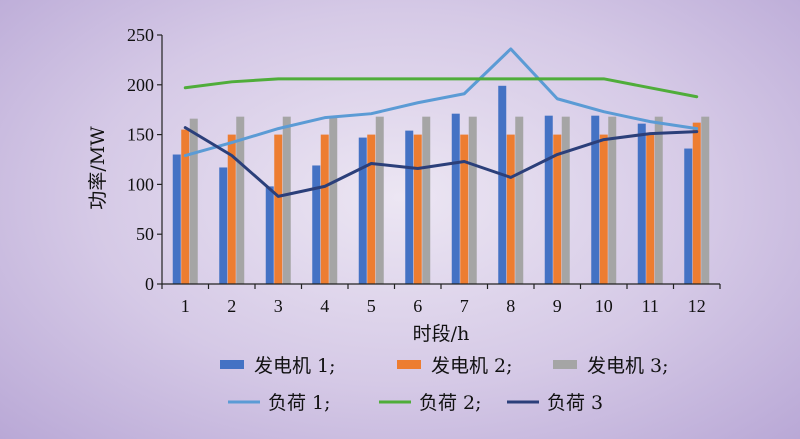  What do you see at coordinates (650, 306) in the screenshot?
I see `x-tick-label-11: 11` at bounding box center [650, 306].